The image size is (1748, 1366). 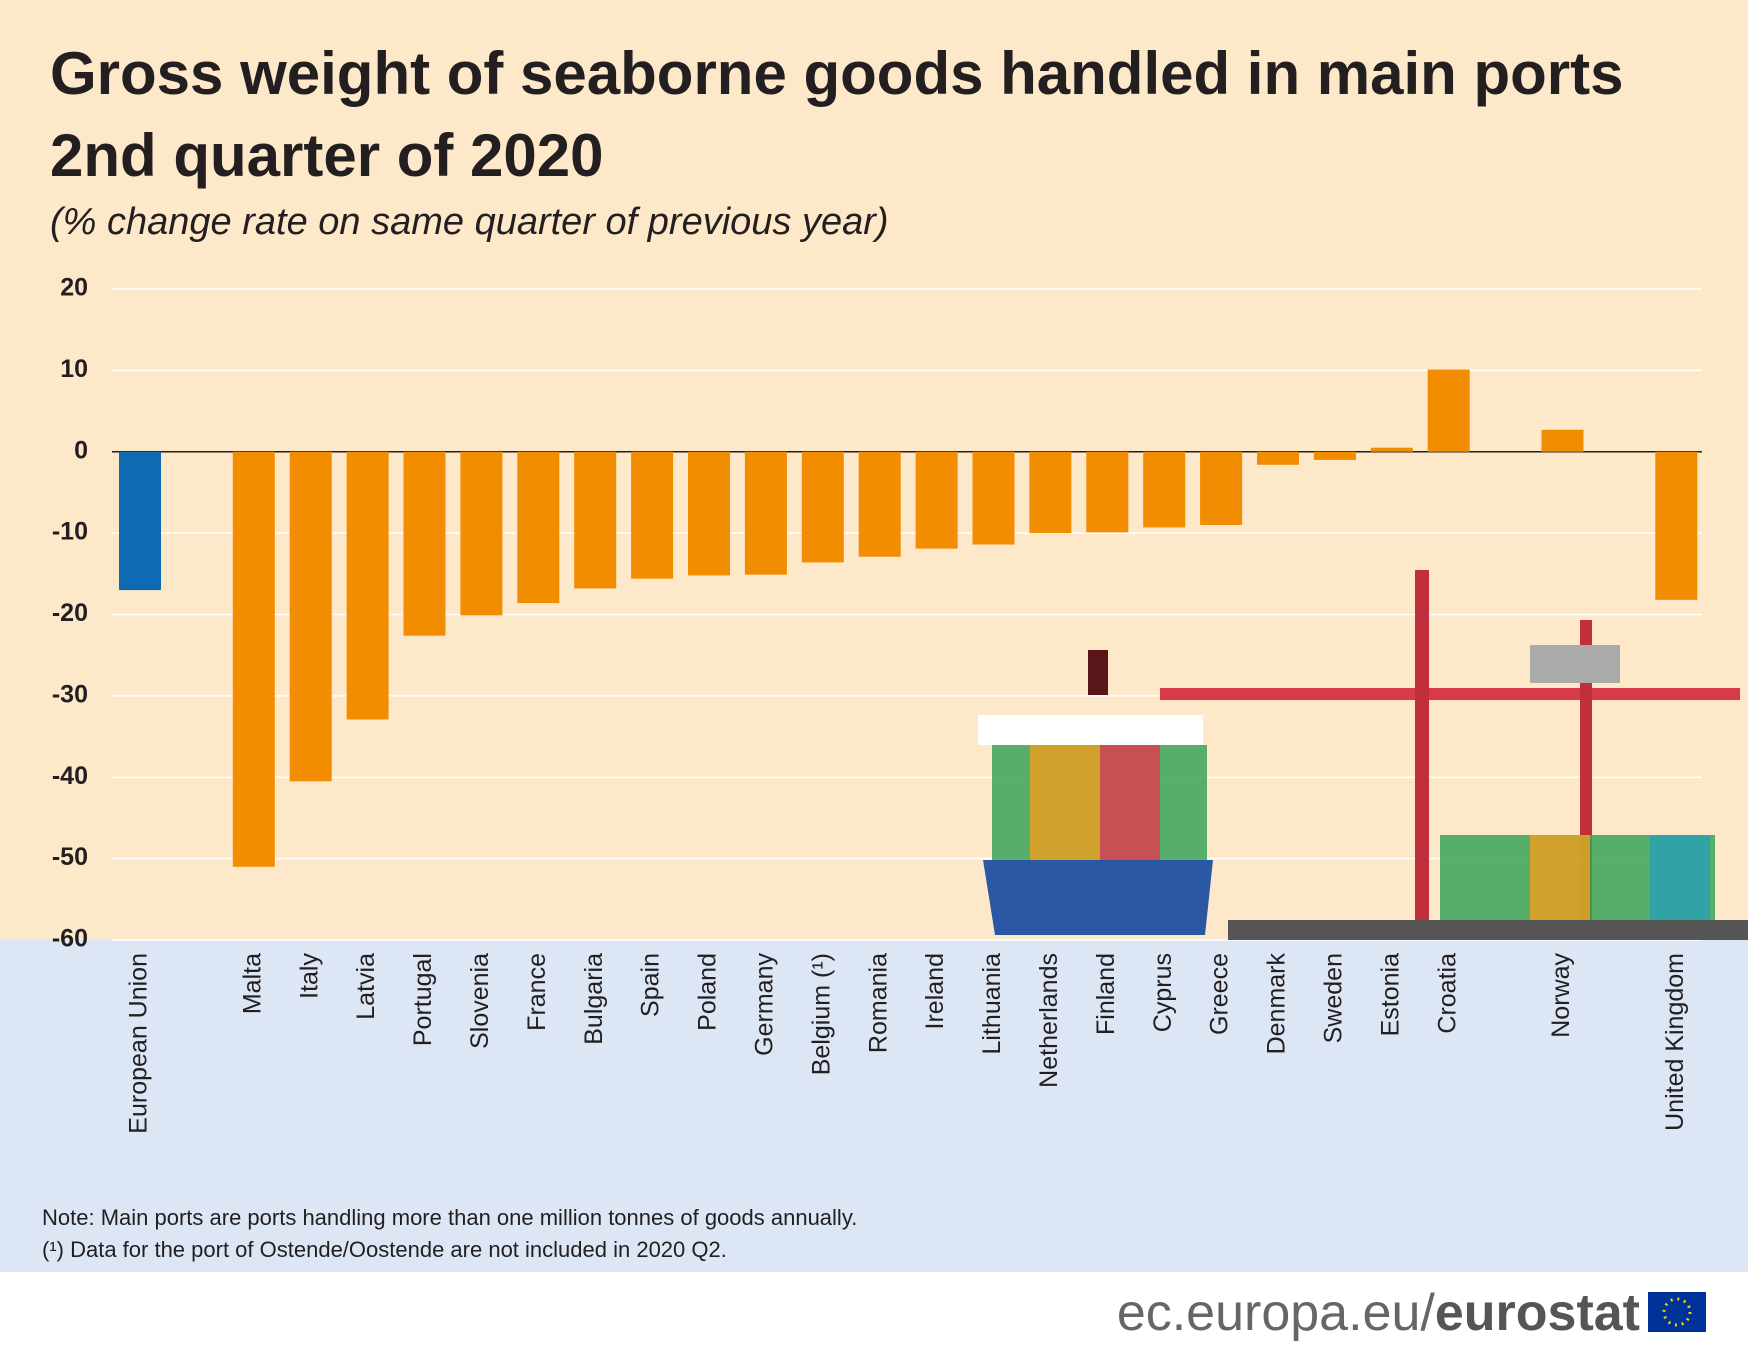 I want to click on eu-flag, so click(x=1677, y=1312).